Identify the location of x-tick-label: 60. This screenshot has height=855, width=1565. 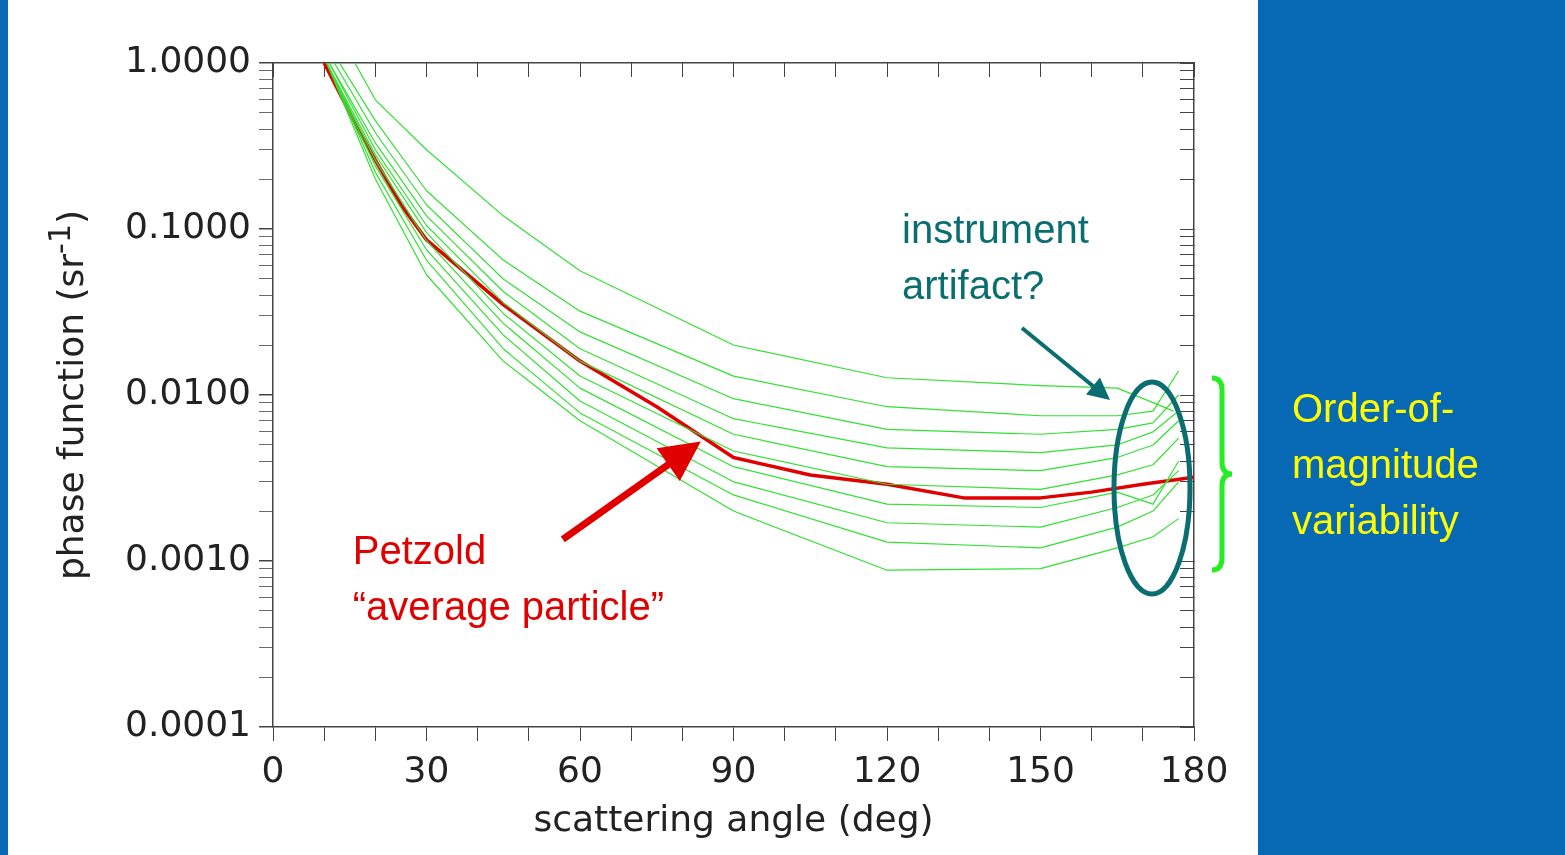
(580, 769).